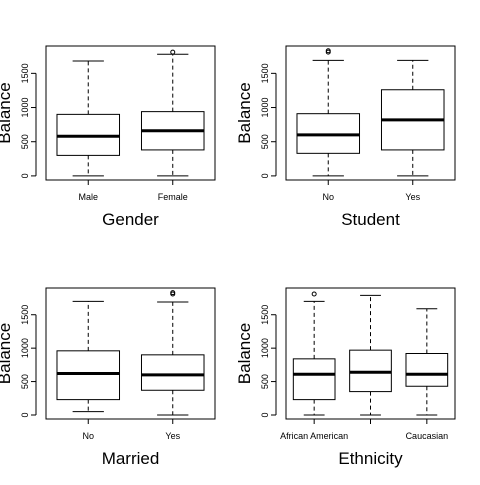  What do you see at coordinates (131, 458) in the screenshot?
I see `x-axis-label: Married` at bounding box center [131, 458].